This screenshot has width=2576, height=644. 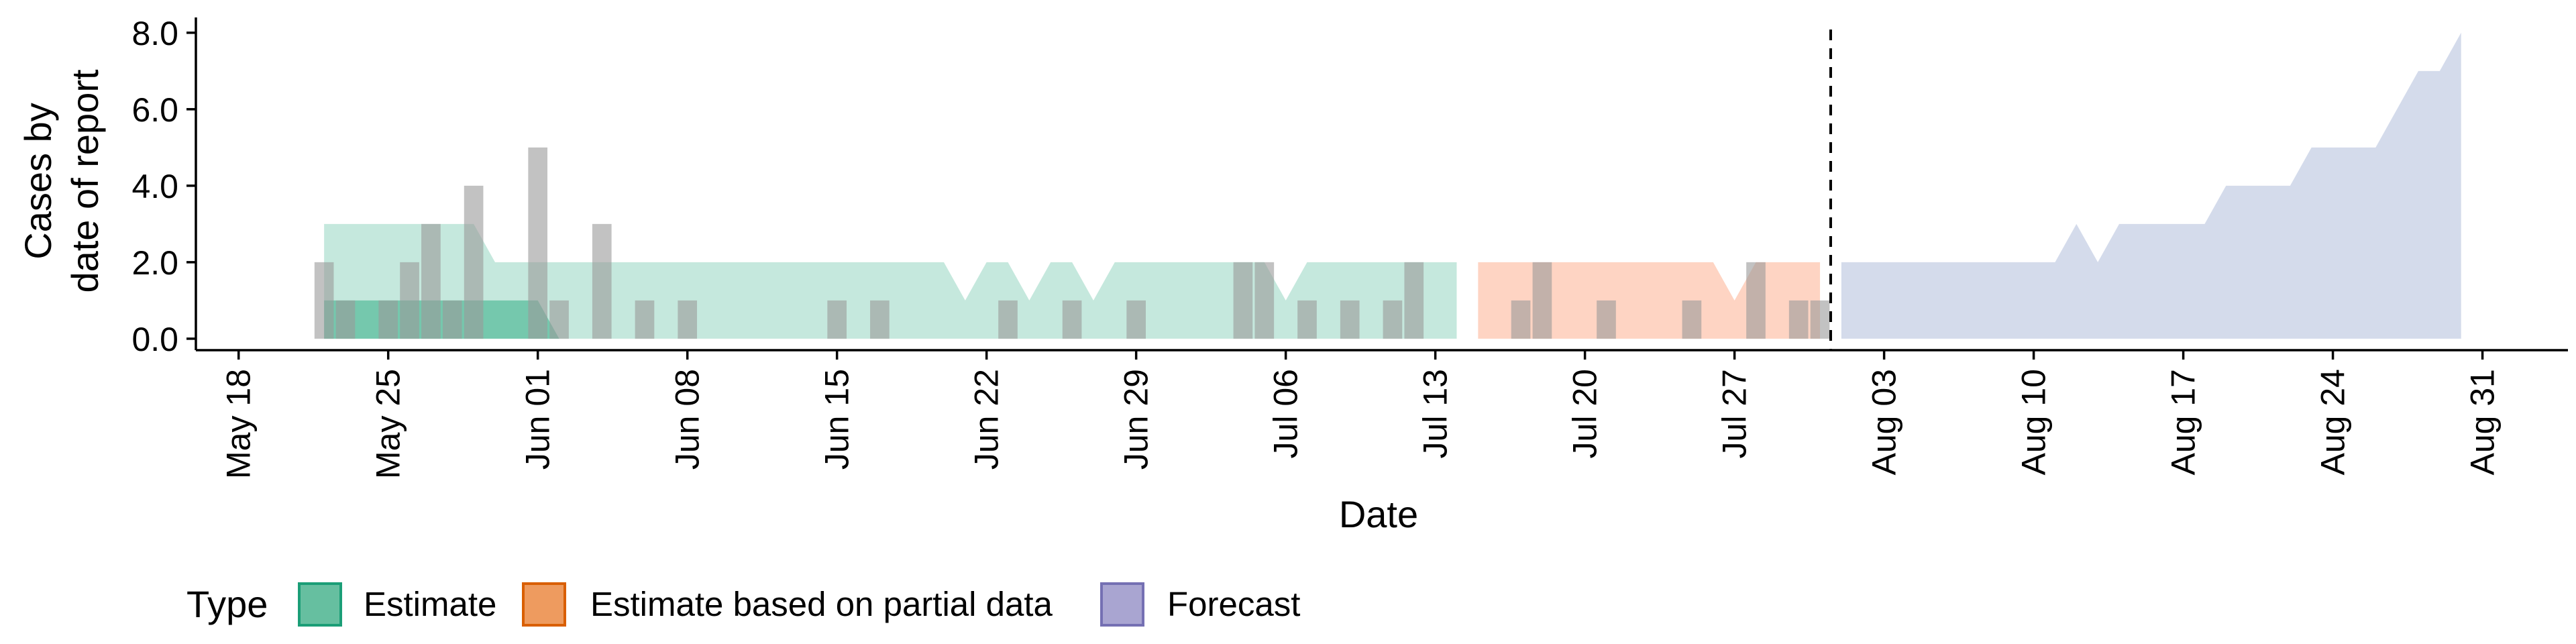 I want to click on band-50-estimate, so click(x=441, y=319).